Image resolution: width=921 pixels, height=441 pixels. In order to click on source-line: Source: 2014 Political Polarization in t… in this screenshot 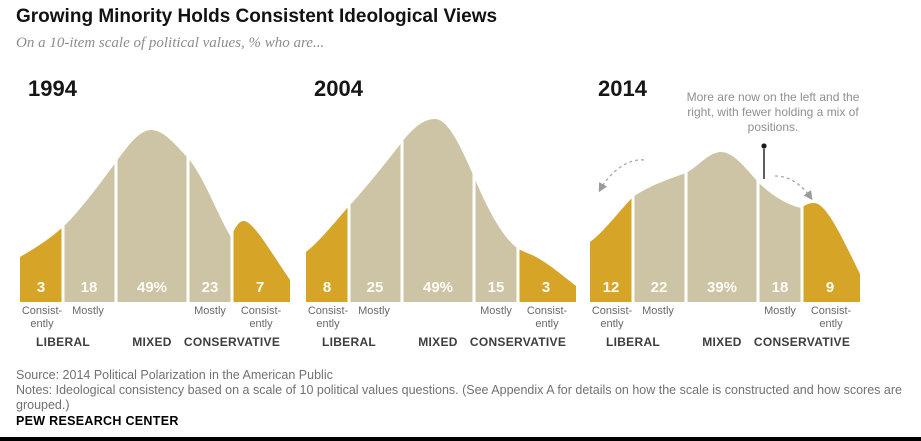, I will do `click(174, 375)`.